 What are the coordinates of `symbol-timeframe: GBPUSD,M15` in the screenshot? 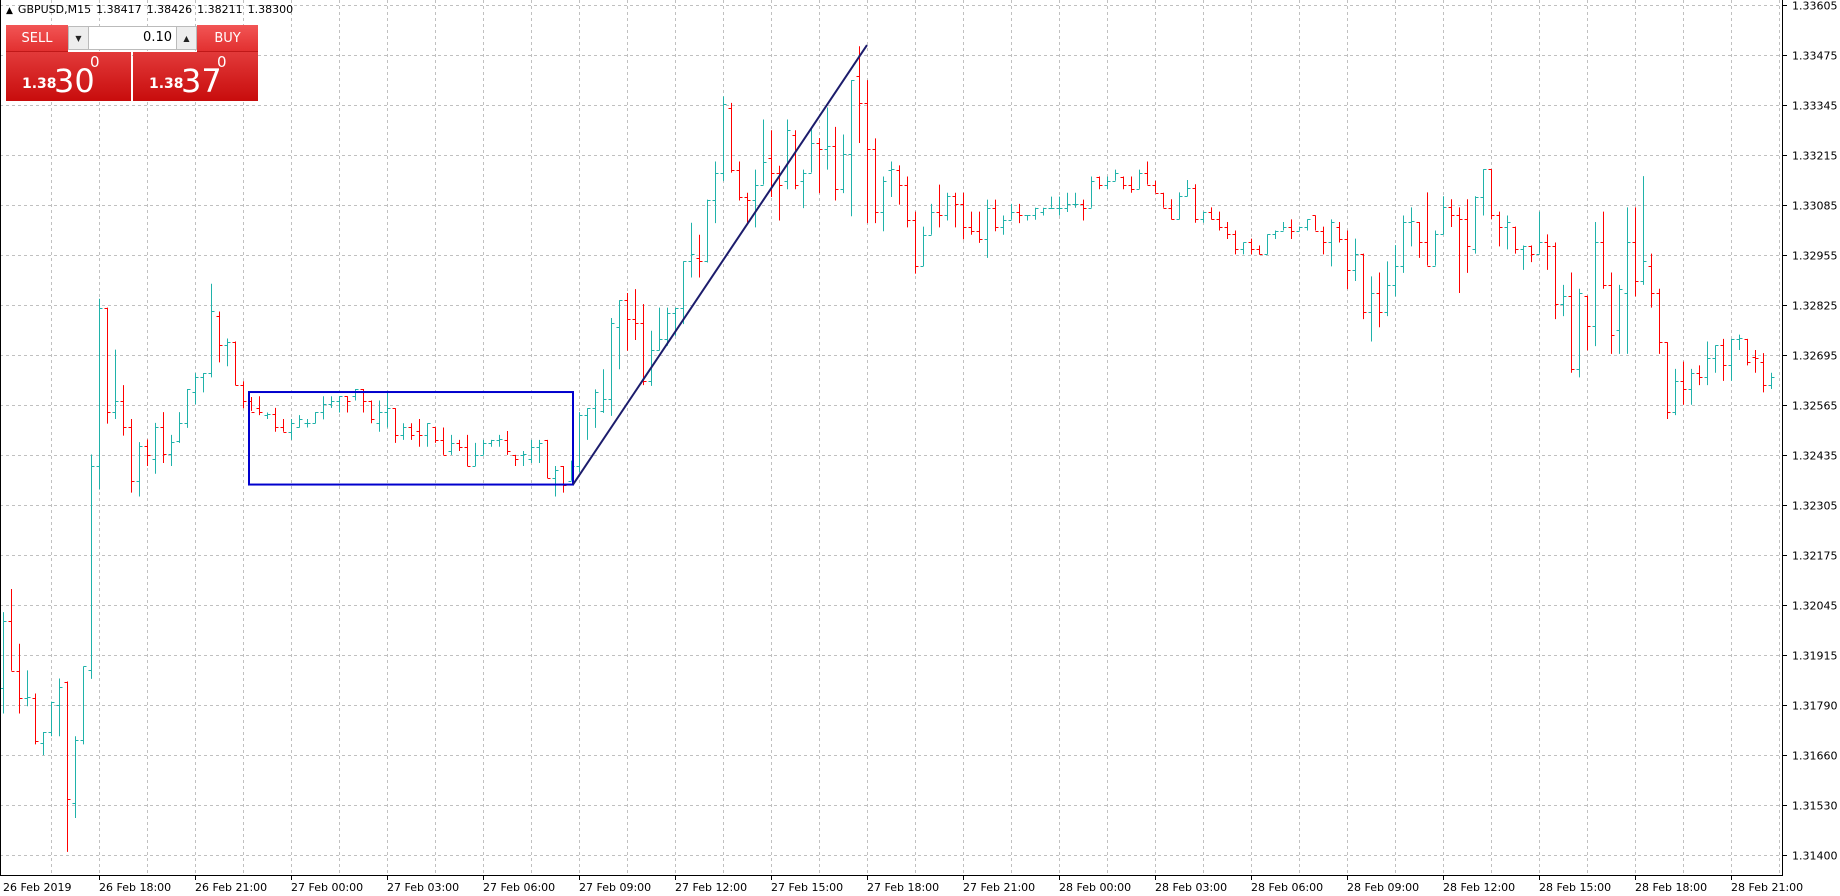 It's located at (54, 9).